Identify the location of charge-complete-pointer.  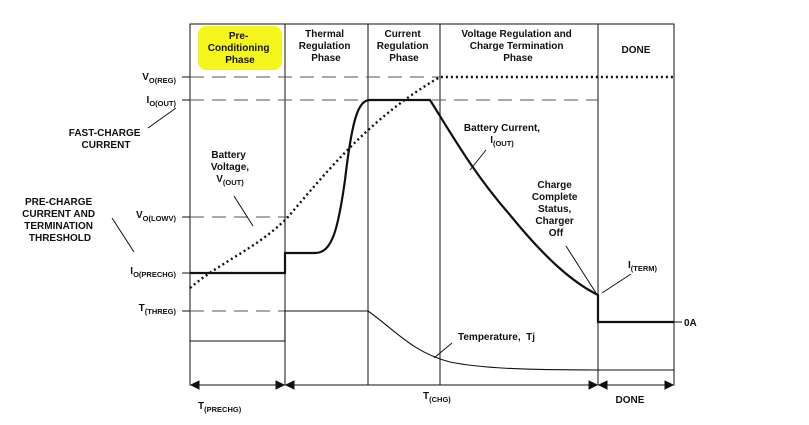
(581, 269).